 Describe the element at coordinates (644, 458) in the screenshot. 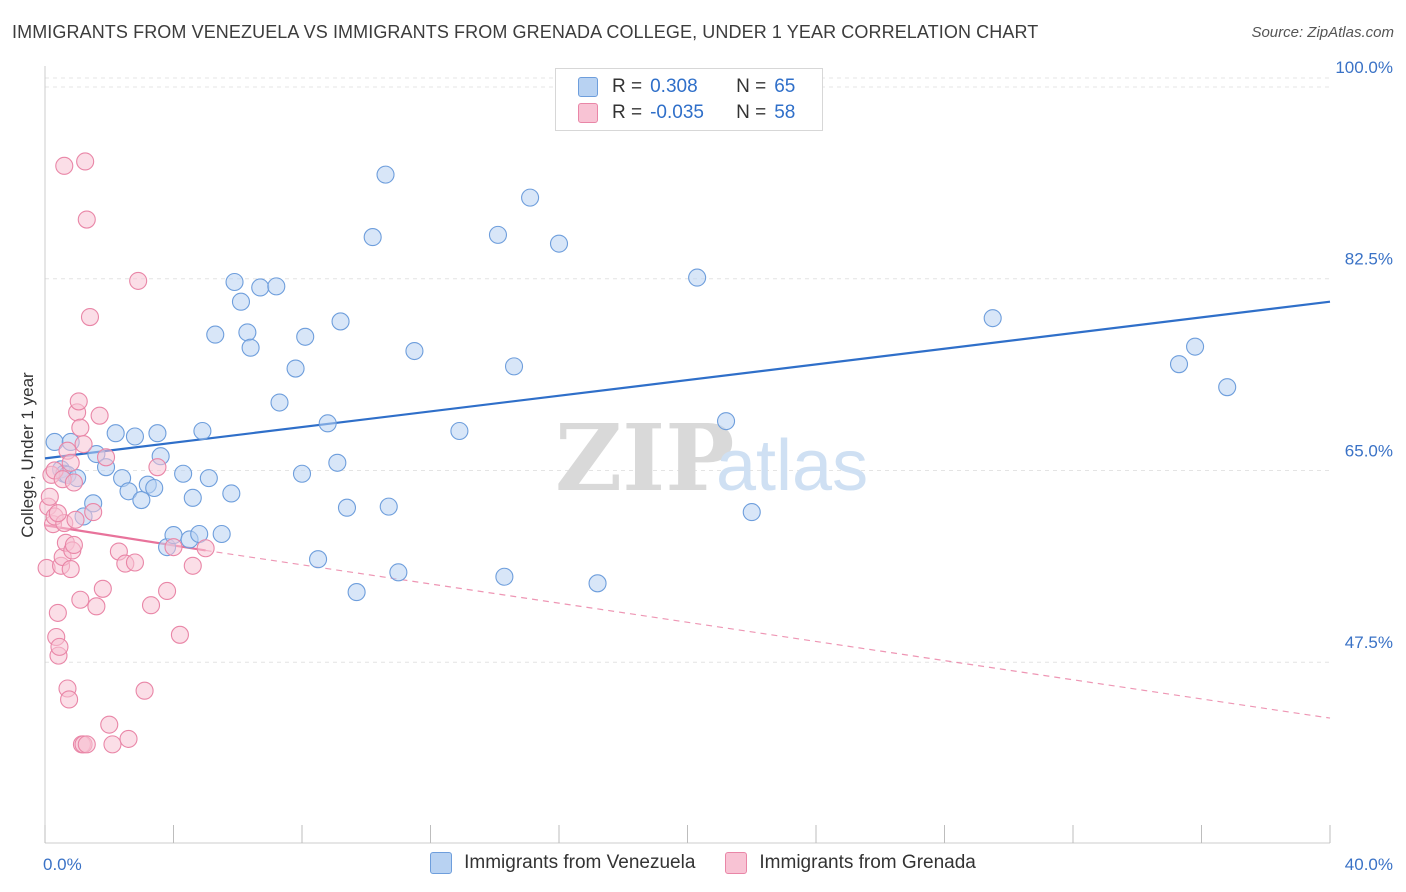

I see `watermark-zip: ZIP` at that location.